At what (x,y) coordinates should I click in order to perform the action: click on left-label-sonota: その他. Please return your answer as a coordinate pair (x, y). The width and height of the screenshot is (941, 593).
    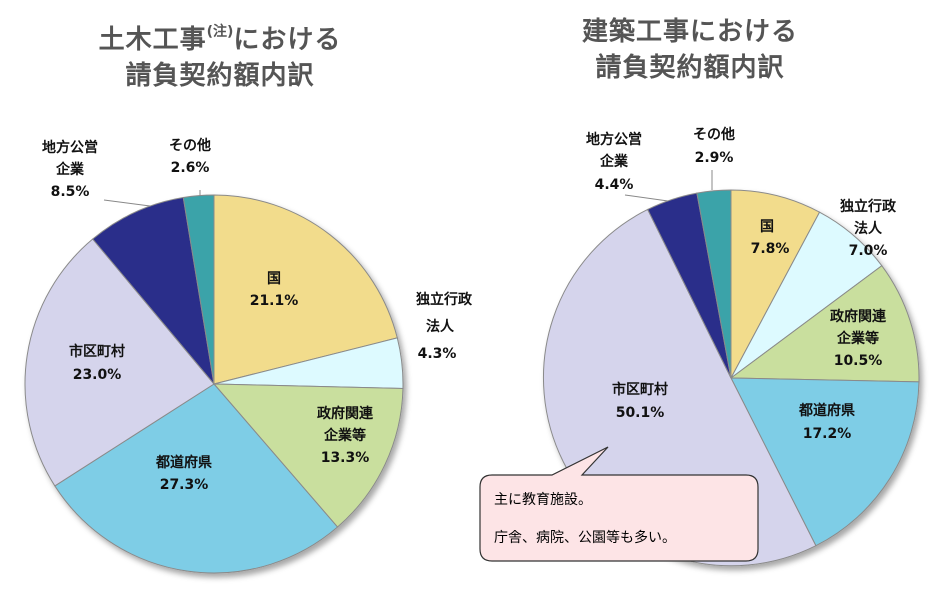
    Looking at the image, I should click on (190, 145).